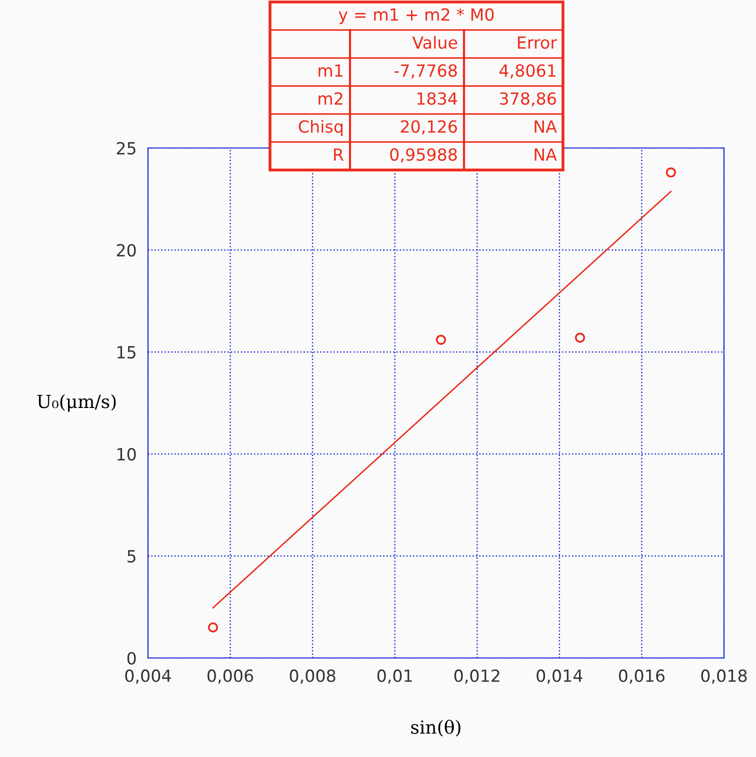 This screenshot has height=757, width=756. Describe the element at coordinates (416, 16) in the screenshot. I see `text: y = m1 + m2 * M0` at that location.